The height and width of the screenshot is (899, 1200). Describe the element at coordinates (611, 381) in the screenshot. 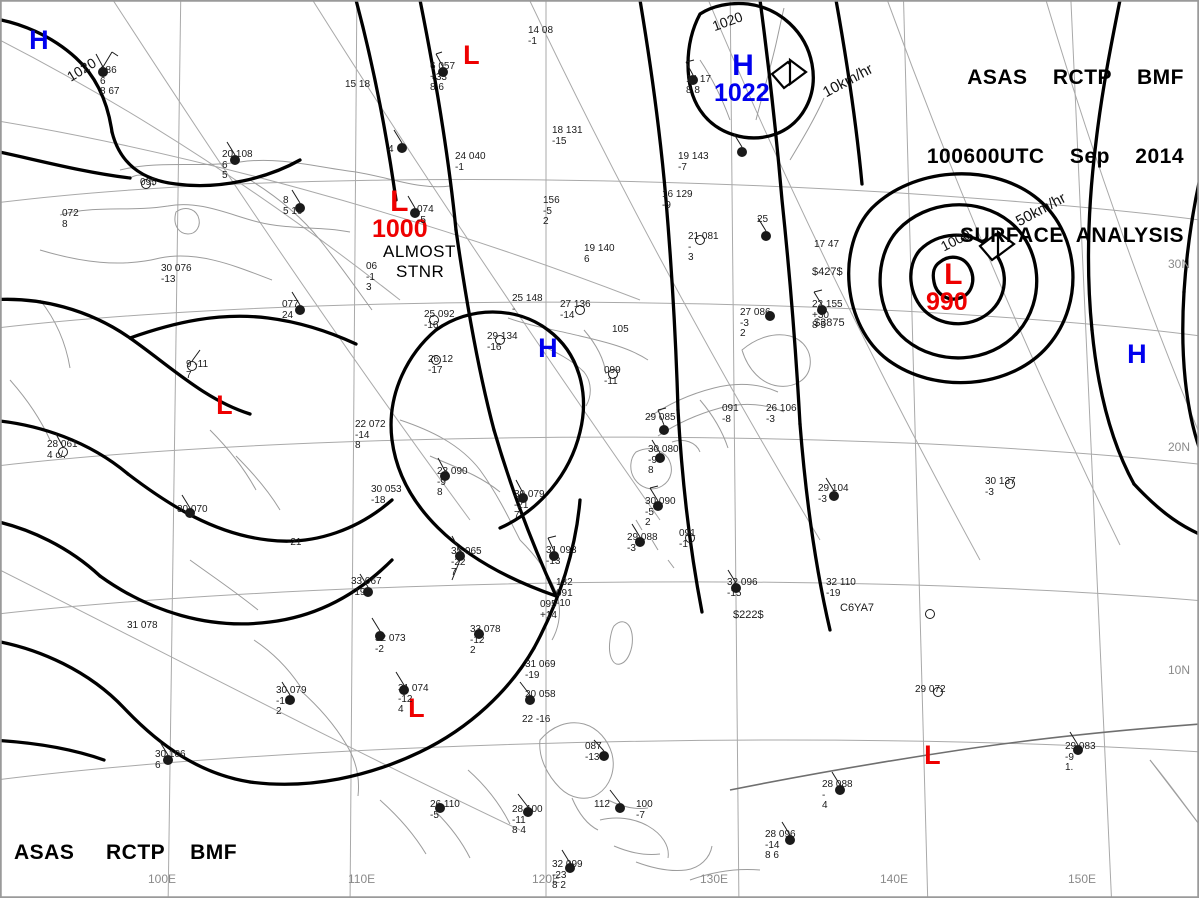

I see `station-value: -11` at that location.